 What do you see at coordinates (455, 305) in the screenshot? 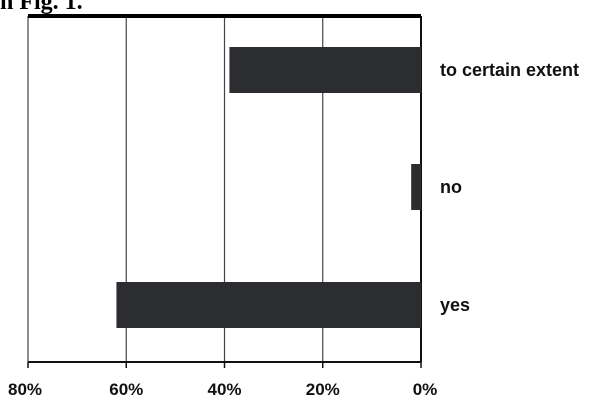
I see `category-label-yes: yes` at bounding box center [455, 305].